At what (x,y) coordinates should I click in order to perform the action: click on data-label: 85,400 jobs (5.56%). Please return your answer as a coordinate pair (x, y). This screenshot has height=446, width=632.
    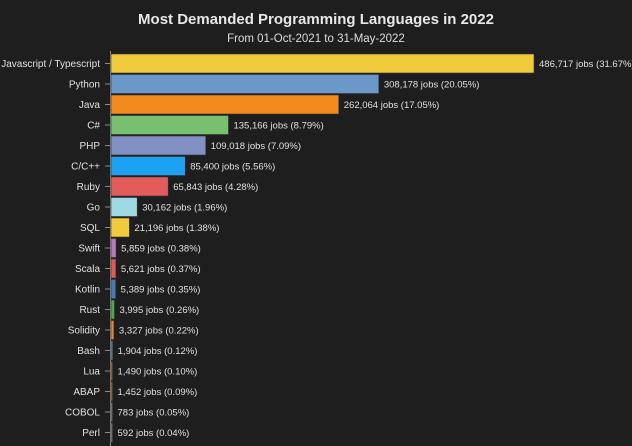
    Looking at the image, I should click on (232, 167).